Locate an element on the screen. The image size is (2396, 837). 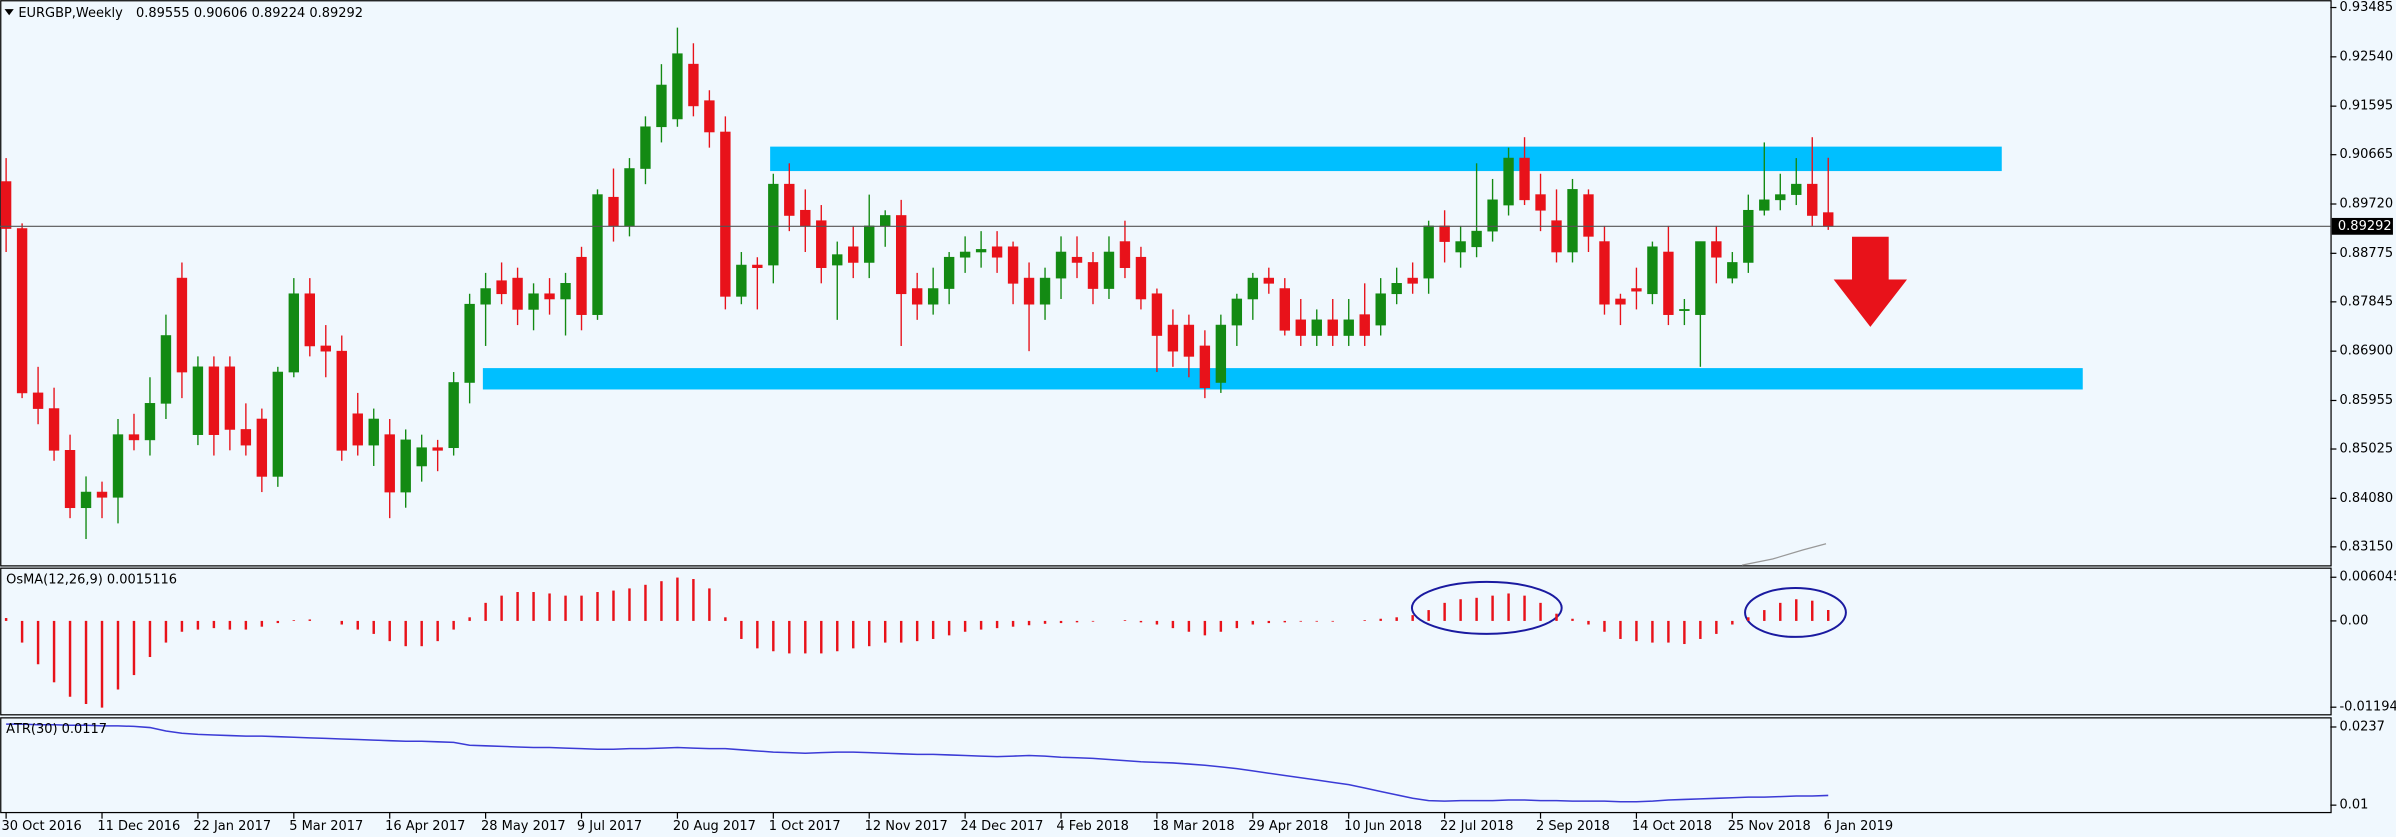
x-tick-label: 1 Oct 2017 is located at coordinates (805, 826).